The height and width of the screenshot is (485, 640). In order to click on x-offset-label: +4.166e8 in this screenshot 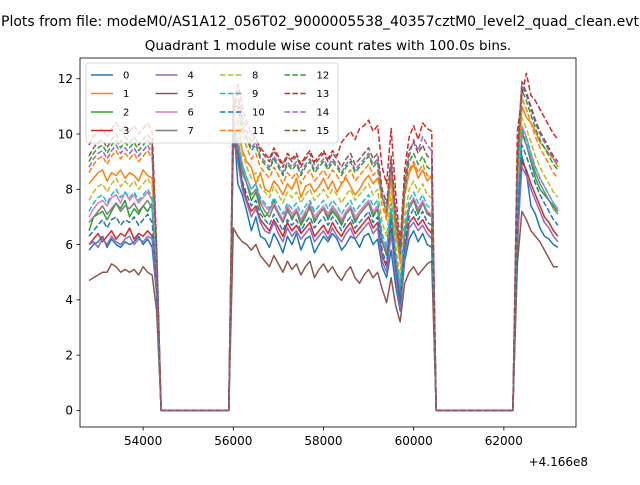, I will do `click(558, 462)`.